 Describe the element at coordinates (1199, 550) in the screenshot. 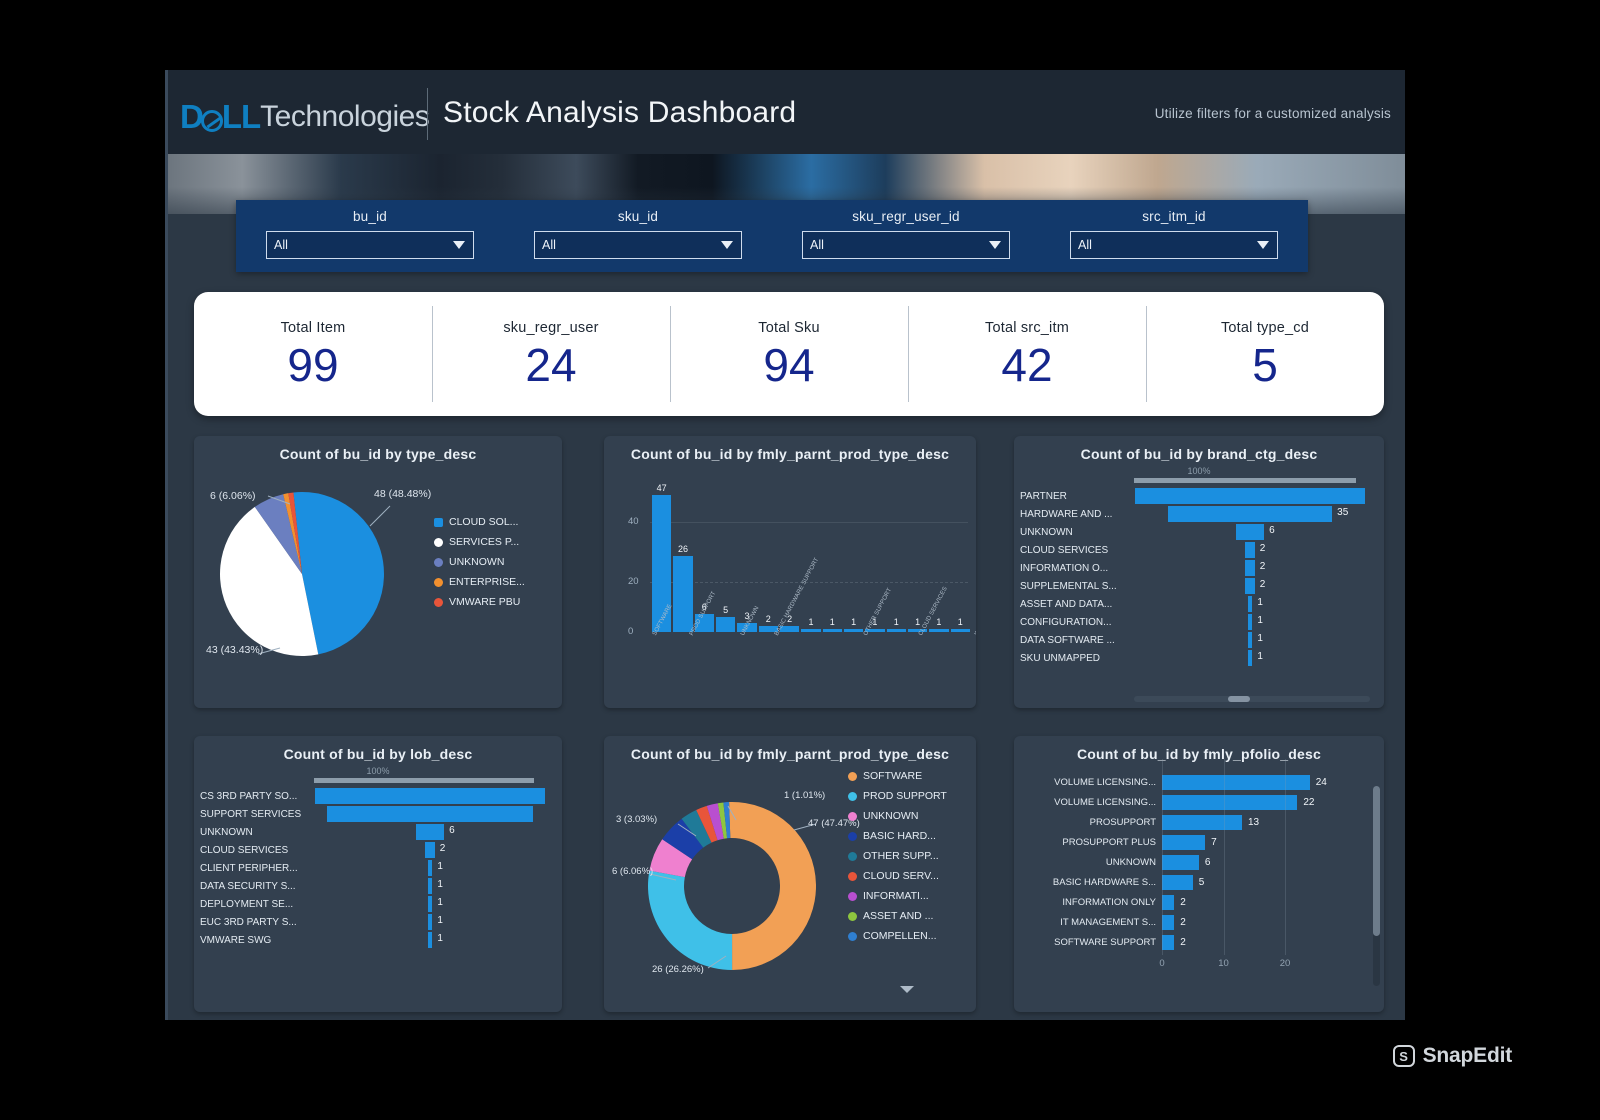

I see `bar-row: CLOUD SERVICES 2` at that location.